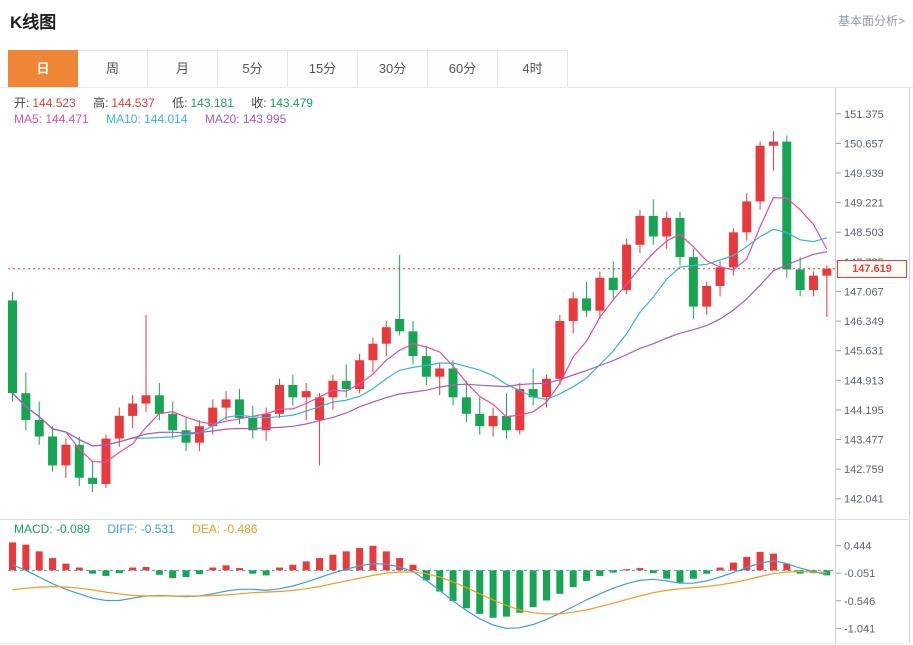 The width and height of the screenshot is (913, 645). What do you see at coordinates (323, 69) in the screenshot?
I see `tab-15分: 15分` at bounding box center [323, 69].